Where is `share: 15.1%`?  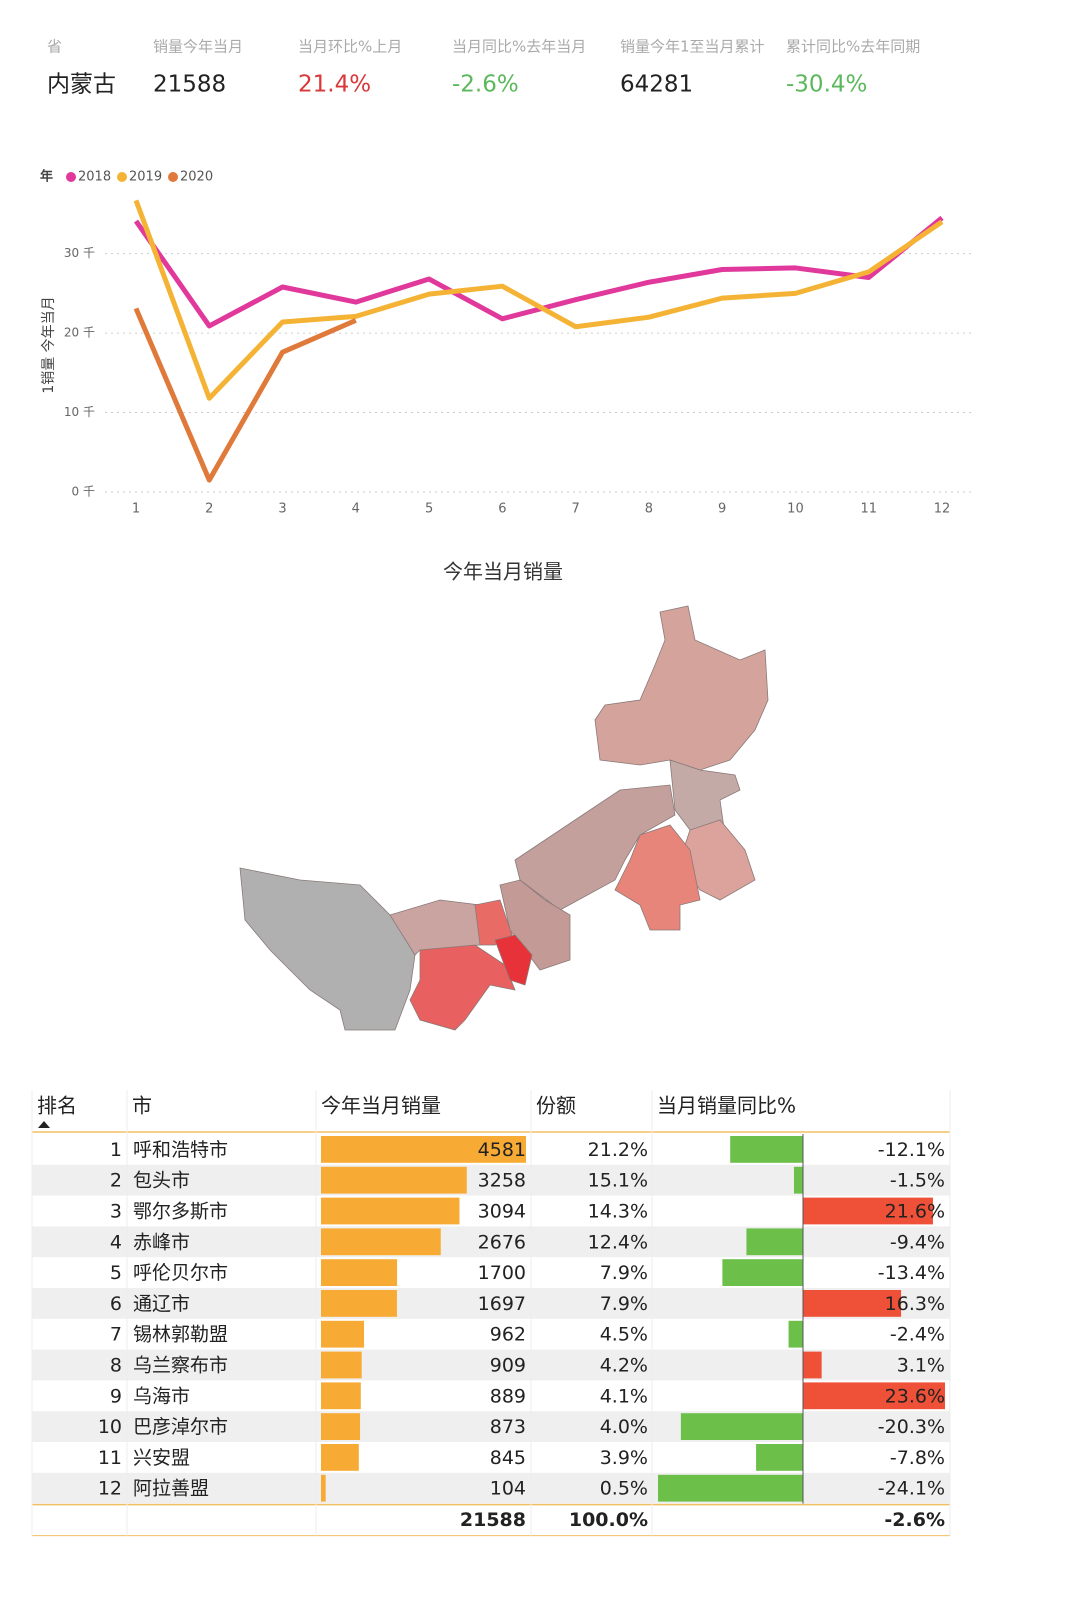 share: 15.1% is located at coordinates (618, 1181).